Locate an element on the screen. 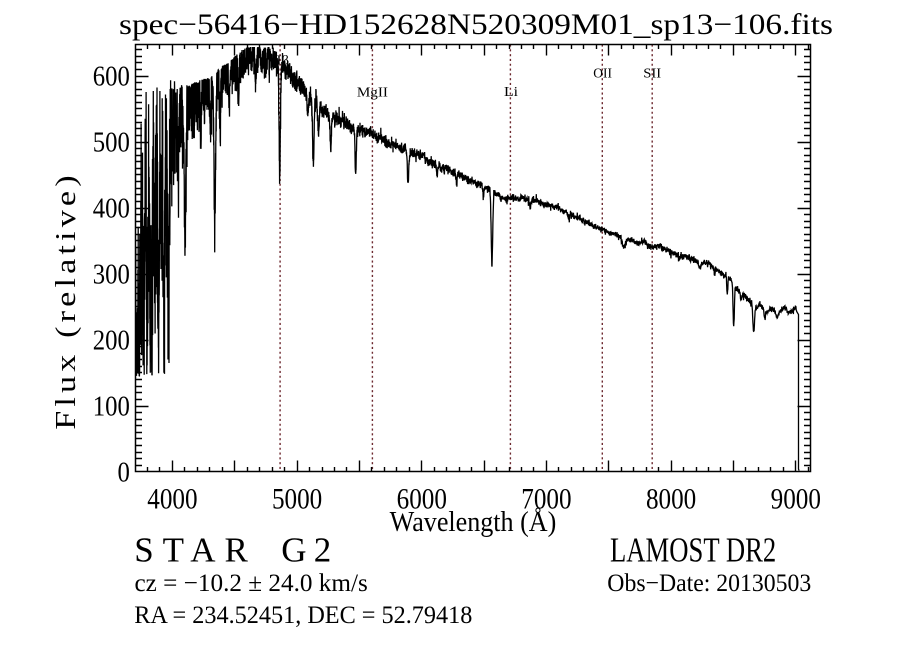 Image resolution: width=900 pixels, height=649 pixels. svg-text: 5000 is located at coordinates (297, 499).